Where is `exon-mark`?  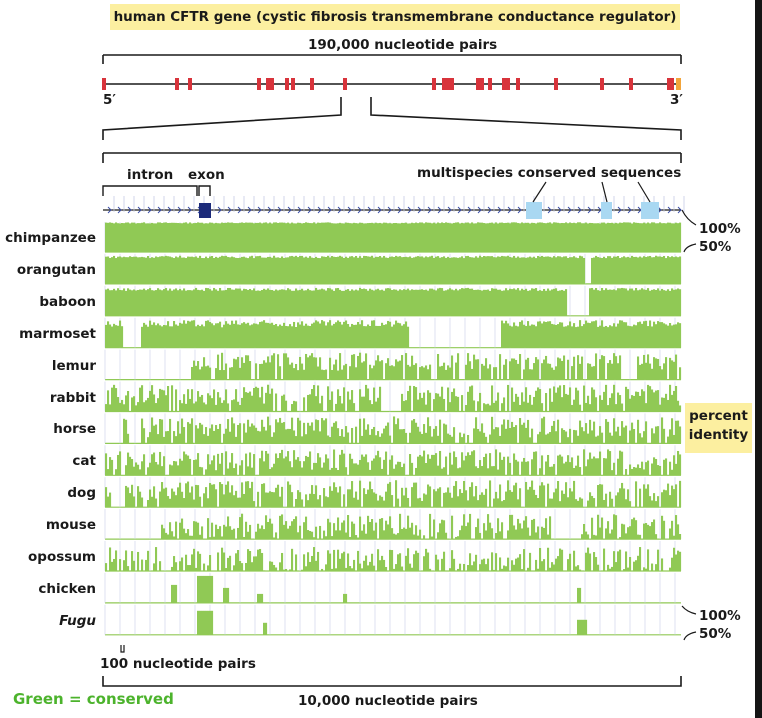
exon-mark is located at coordinates (518, 84).